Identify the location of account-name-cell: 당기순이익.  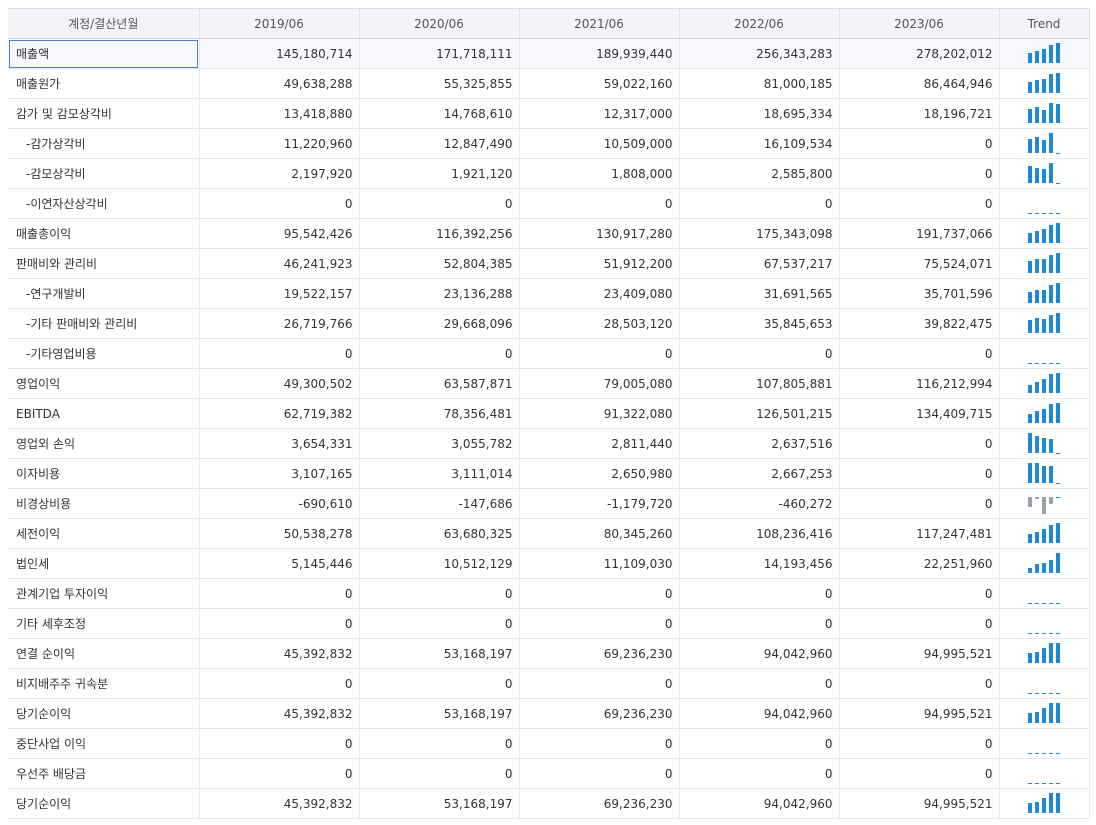
(104, 713).